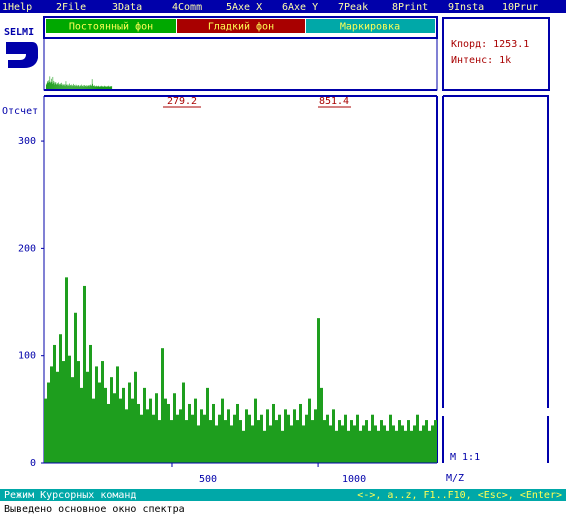 The height and width of the screenshot is (518, 566). I want to click on button: Гладкий фон, so click(241, 27).